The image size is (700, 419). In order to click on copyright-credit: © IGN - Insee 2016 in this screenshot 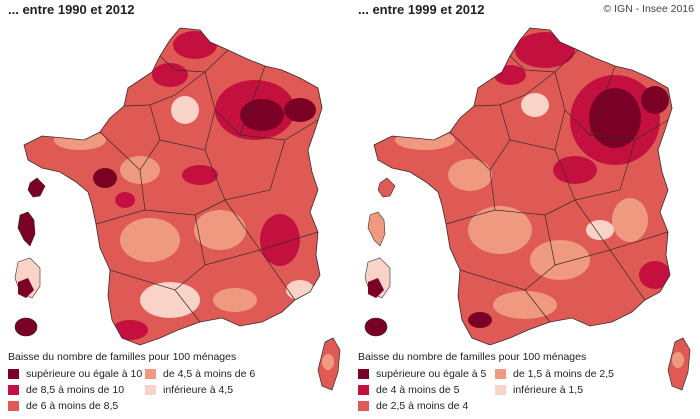, I will do `click(648, 9)`.